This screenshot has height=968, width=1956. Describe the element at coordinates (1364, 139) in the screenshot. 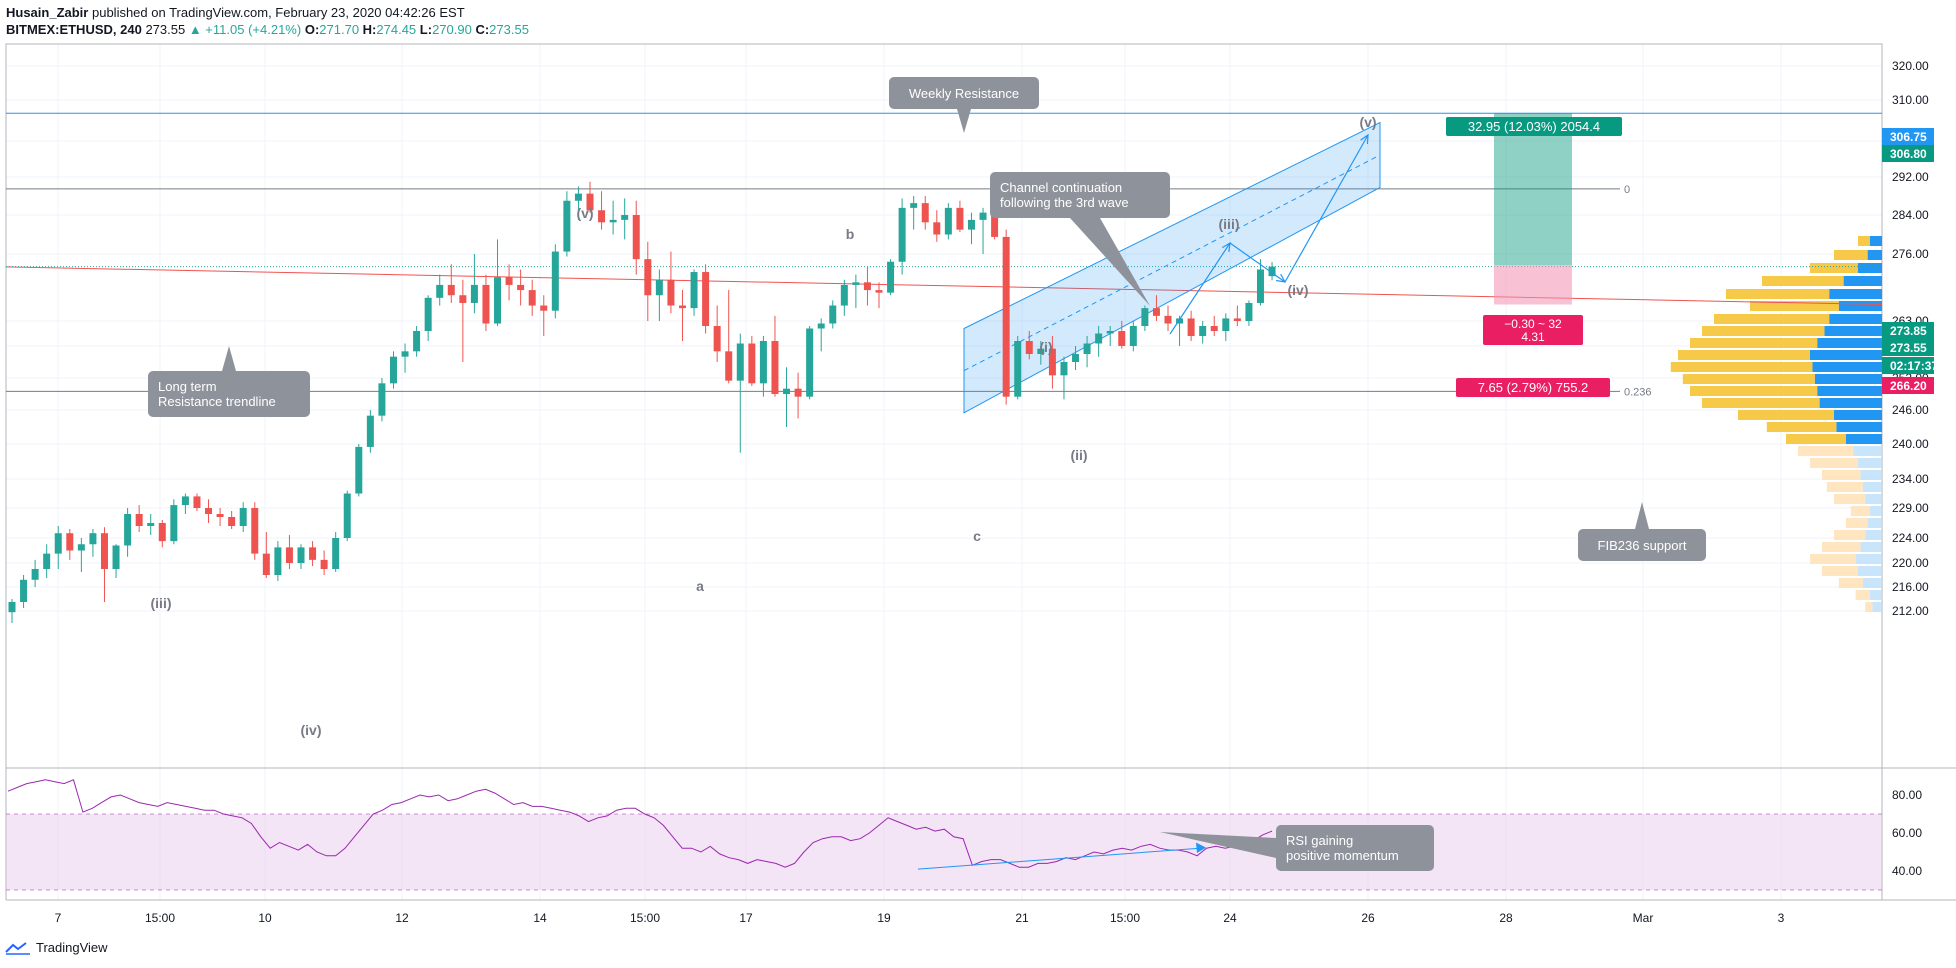

I see `wave-projection-arrowhead` at that location.